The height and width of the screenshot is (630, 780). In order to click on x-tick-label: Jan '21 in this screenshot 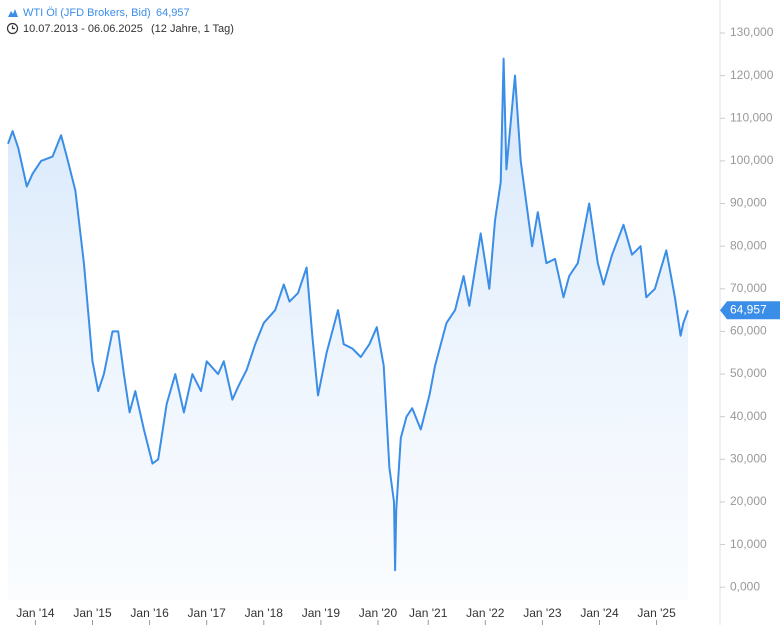, I will do `click(428, 613)`.